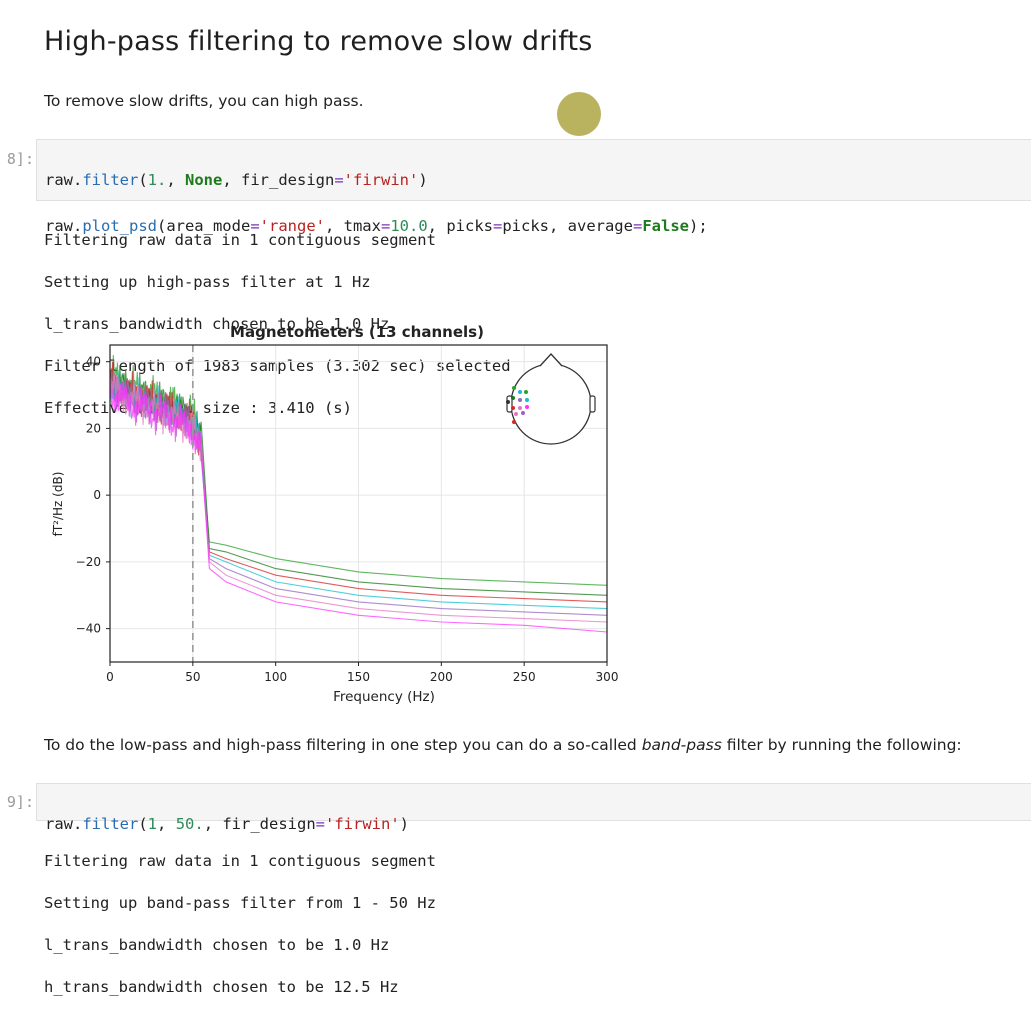 The height and width of the screenshot is (1019, 1031). I want to click on code-token: , tmax, so click(352, 226).